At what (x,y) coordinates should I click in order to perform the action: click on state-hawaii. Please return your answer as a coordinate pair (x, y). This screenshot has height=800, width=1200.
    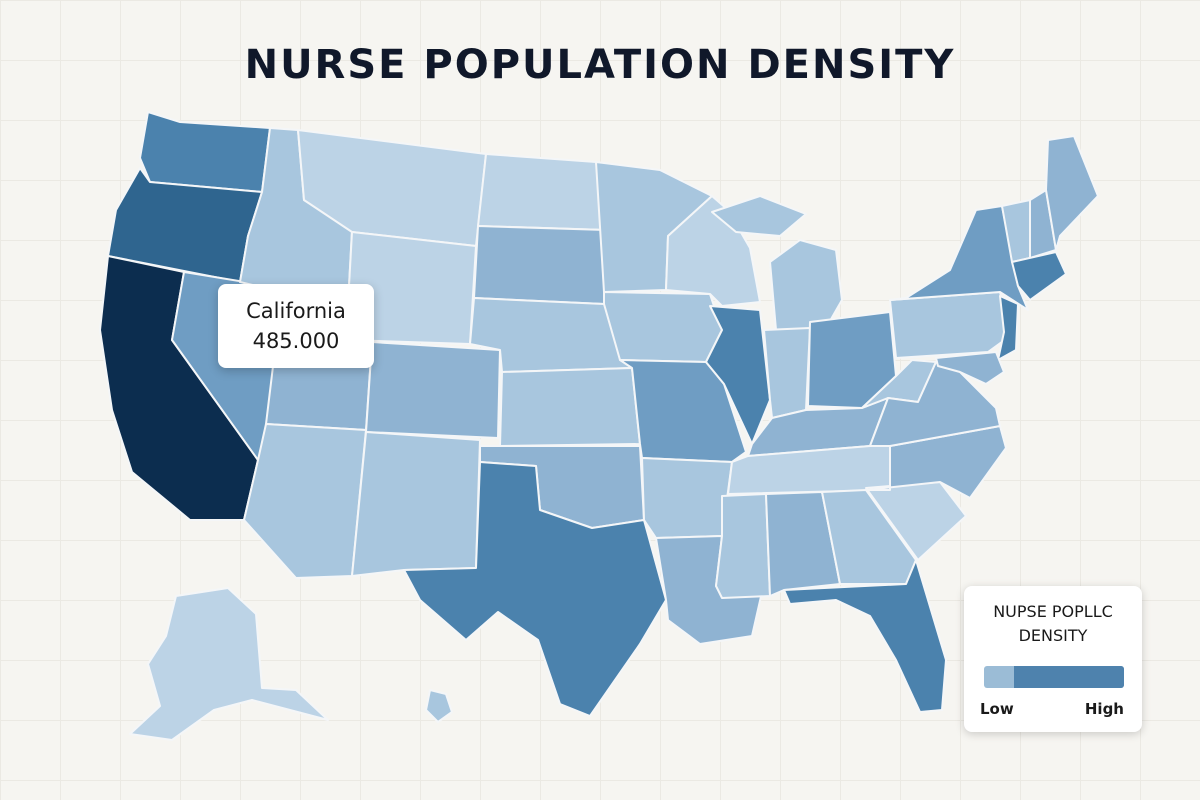
    Looking at the image, I should click on (439, 706).